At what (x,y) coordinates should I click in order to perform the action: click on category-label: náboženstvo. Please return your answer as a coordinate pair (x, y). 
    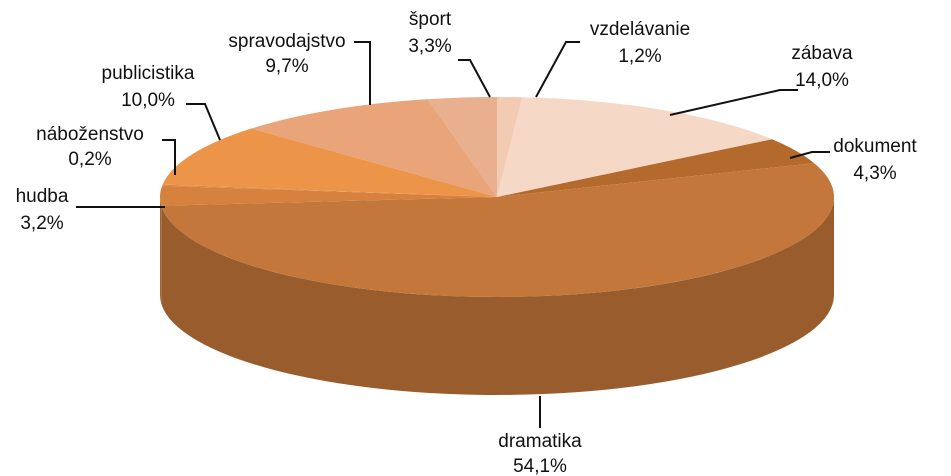
    Looking at the image, I should click on (90, 134).